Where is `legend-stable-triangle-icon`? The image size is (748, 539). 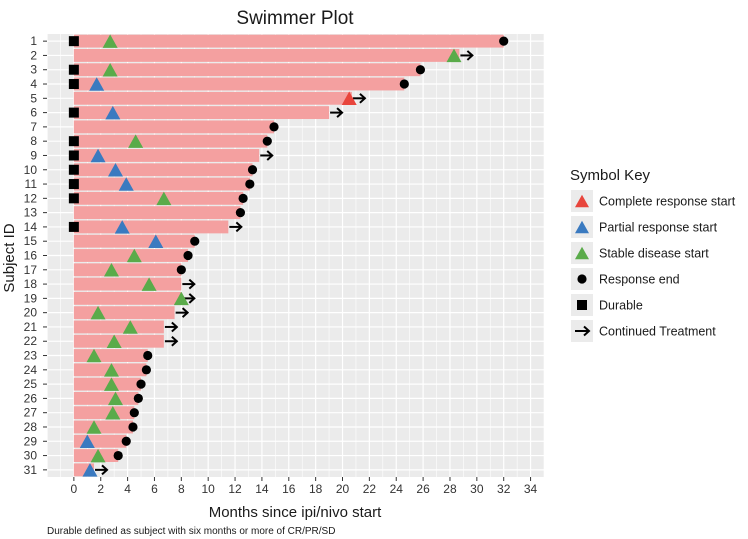
legend-stable-triangle-icon is located at coordinates (582, 253).